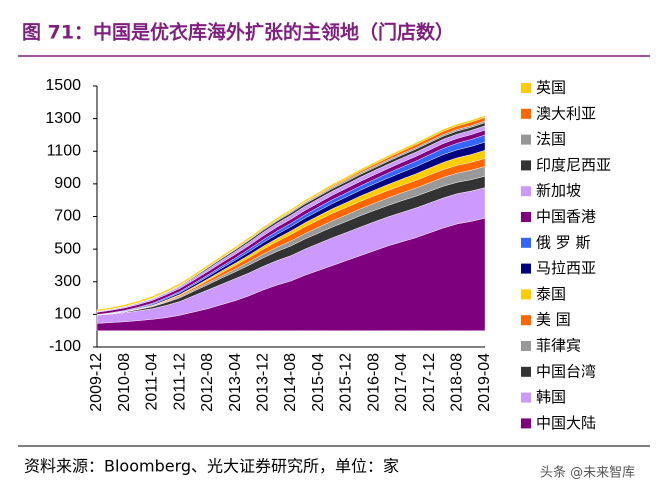 This screenshot has width=670, height=497. I want to click on legend-label: 泰国, so click(551, 294).